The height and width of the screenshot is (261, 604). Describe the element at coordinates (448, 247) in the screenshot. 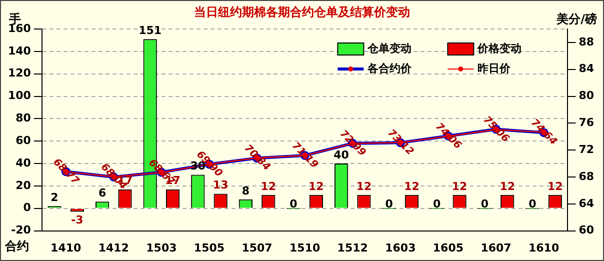

I see `x-tick-label: 1605` at that location.